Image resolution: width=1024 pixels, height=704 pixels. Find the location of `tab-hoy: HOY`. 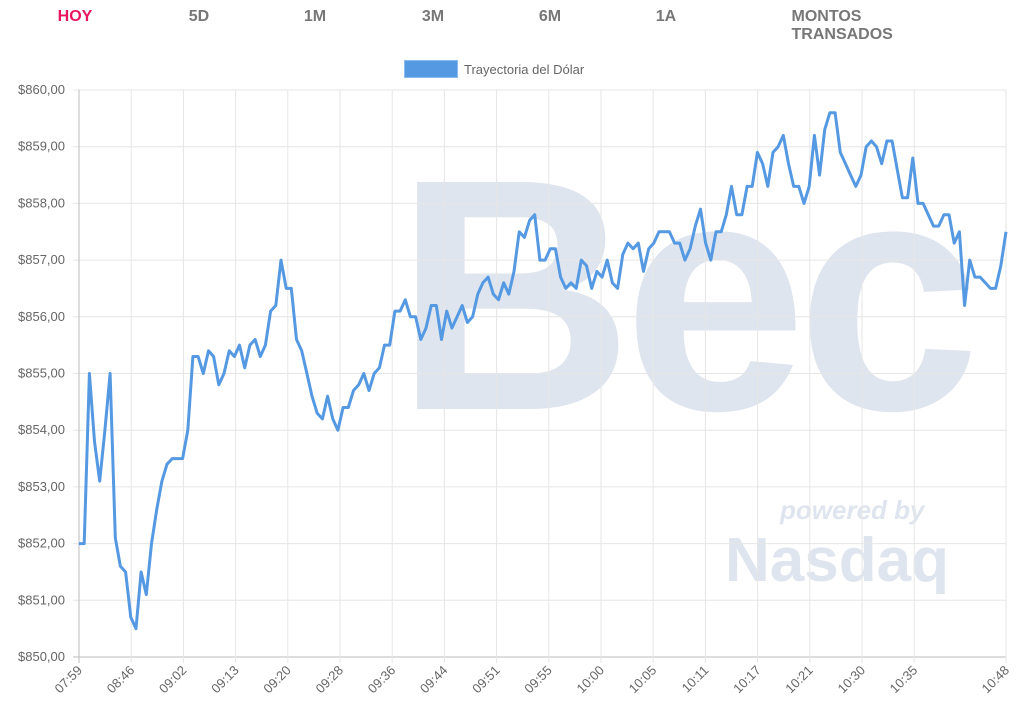

tab-hoy: HOY is located at coordinates (75, 16).